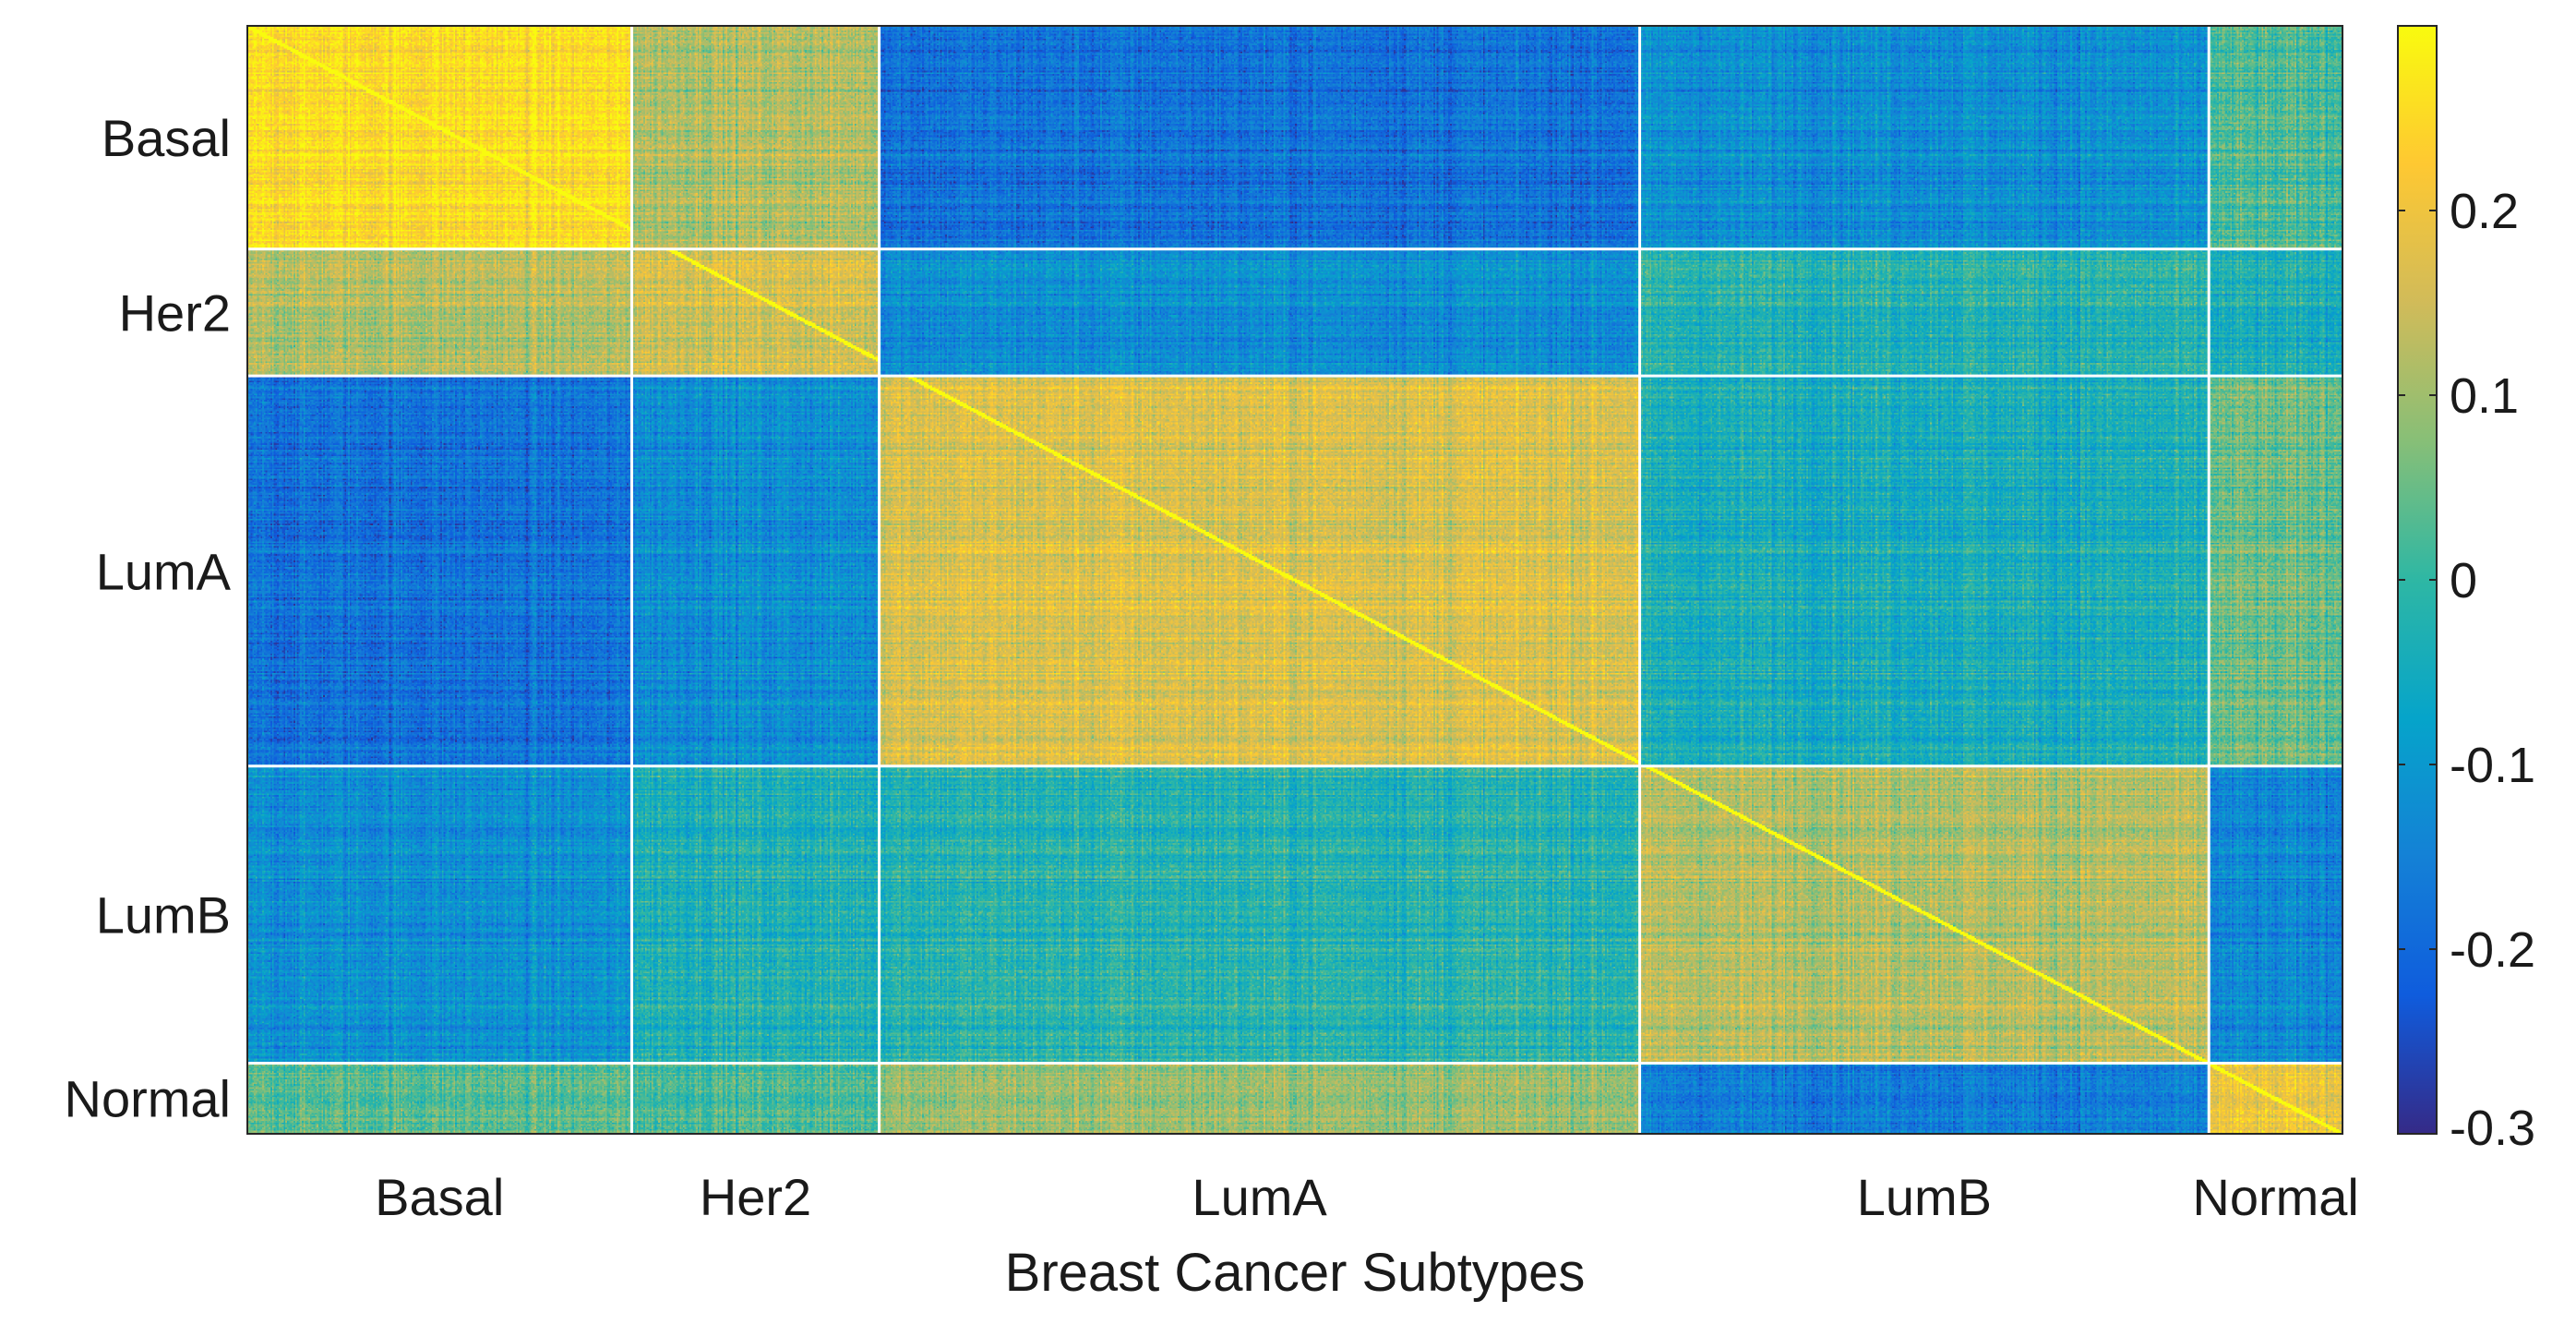  What do you see at coordinates (2275, 1197) in the screenshot?
I see `x-tick-label-normal: Normal` at bounding box center [2275, 1197].